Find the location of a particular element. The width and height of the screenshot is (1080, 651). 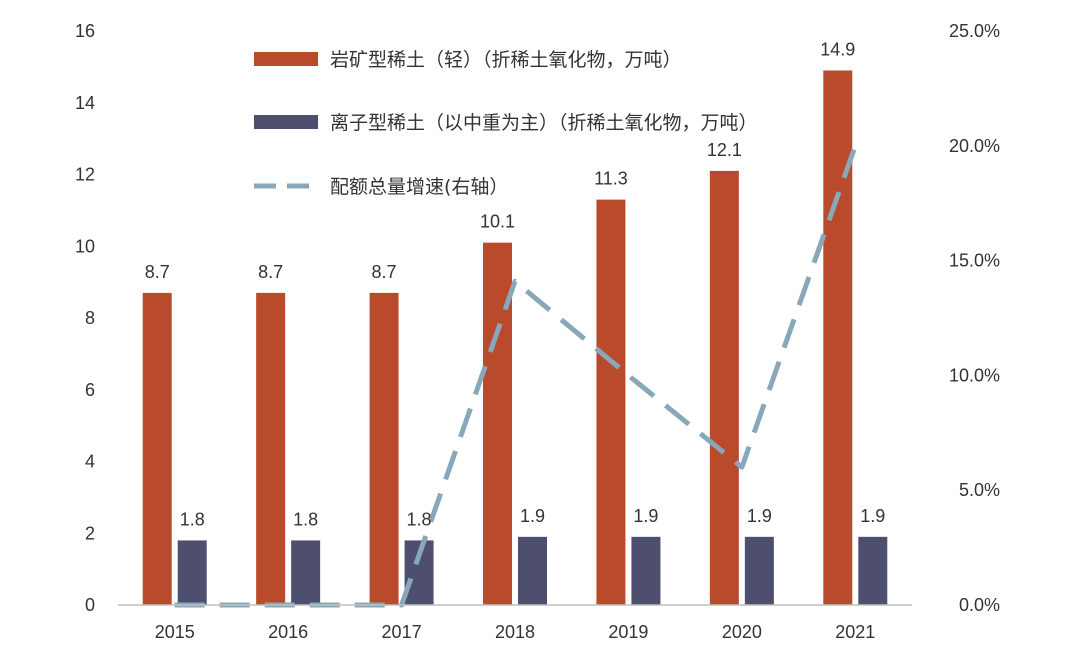

y-right-tick-20: 20.0% is located at coordinates (974, 146).